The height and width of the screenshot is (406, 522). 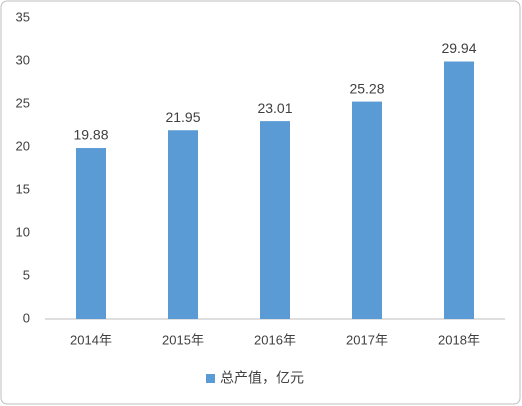 What do you see at coordinates (91, 339) in the screenshot?
I see `x-tick-label: 2014年` at bounding box center [91, 339].